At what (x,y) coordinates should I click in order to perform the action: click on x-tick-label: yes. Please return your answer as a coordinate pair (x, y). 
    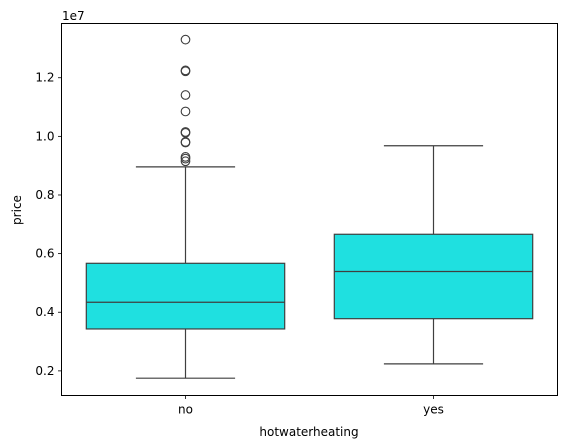
    Looking at the image, I should click on (433, 410).